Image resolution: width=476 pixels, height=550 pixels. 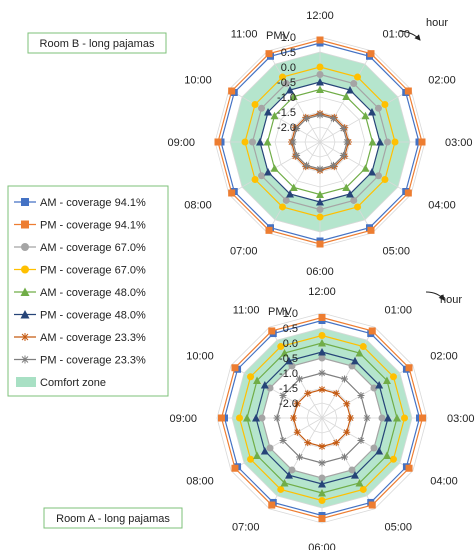 I want to click on radial-tick-label: -2.0, so click(x=288, y=404).